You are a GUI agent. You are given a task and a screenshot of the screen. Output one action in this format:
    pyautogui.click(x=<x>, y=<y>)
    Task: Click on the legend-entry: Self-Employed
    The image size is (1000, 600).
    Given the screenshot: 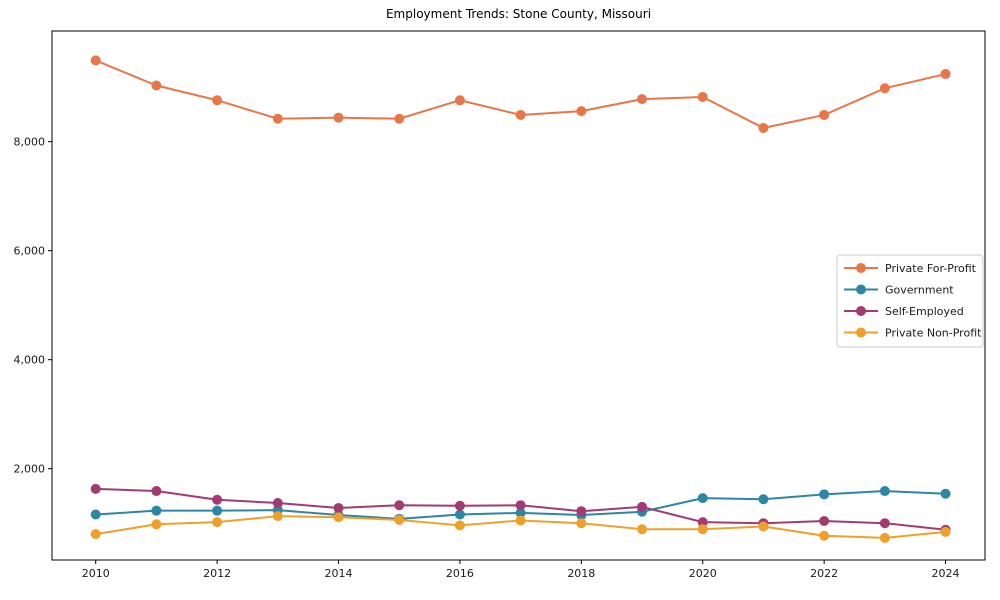 What is the action you would take?
    pyautogui.click(x=904, y=311)
    